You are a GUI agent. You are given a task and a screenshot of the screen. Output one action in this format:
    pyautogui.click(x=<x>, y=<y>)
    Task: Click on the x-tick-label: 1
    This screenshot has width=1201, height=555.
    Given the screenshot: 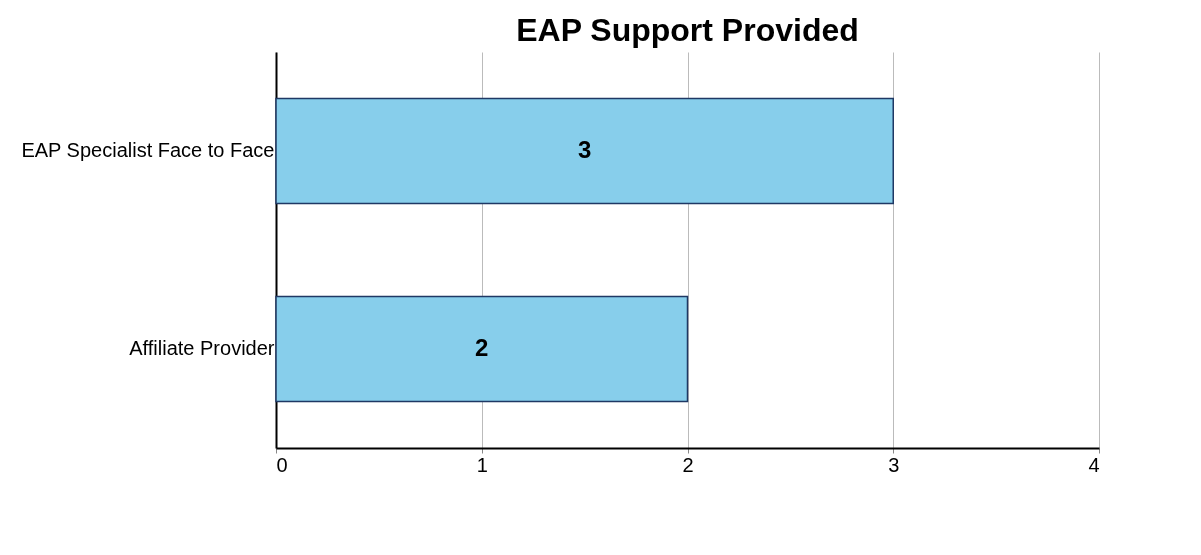 What is the action you would take?
    pyautogui.click(x=482, y=464)
    